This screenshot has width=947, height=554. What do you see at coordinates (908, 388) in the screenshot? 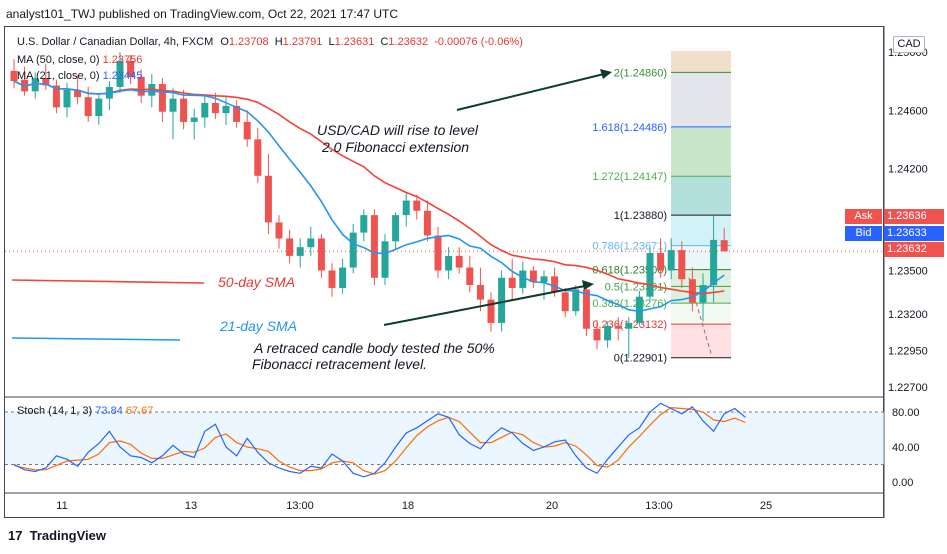
I see `price-tick-label: 1.22700` at bounding box center [908, 388].